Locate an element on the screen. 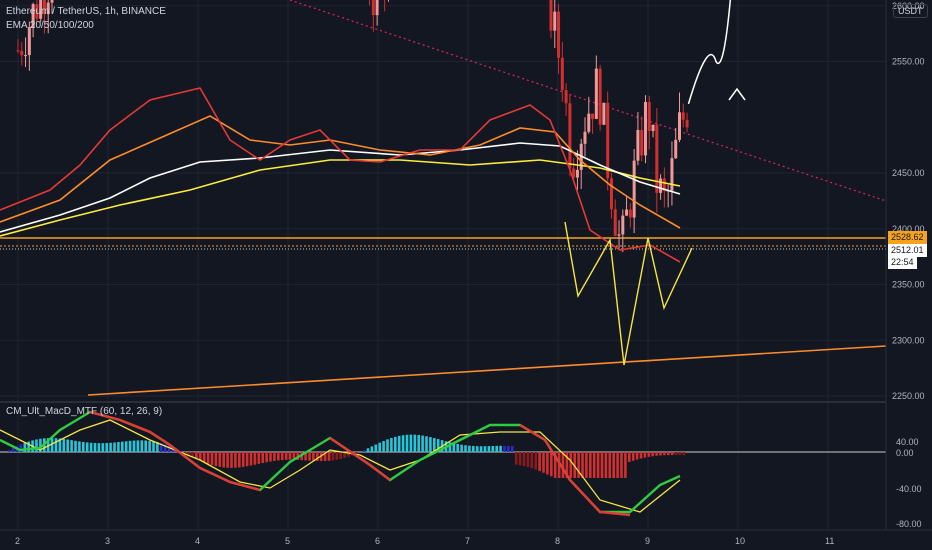  macd-tick-label: -80.00 is located at coordinates (909, 524).